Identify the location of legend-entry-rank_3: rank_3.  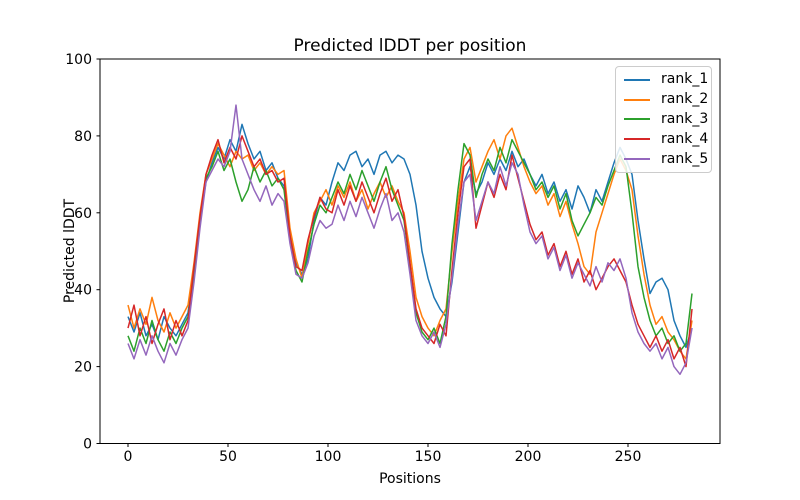
(663, 118).